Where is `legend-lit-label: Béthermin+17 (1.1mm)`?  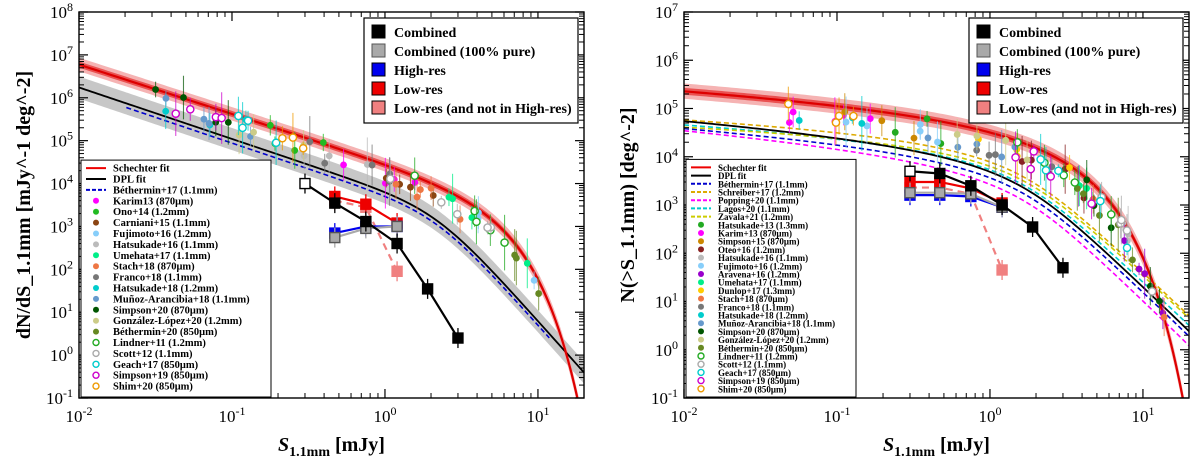
legend-lit-label: Béthermin+17 (1.1mm) is located at coordinates (763, 184).